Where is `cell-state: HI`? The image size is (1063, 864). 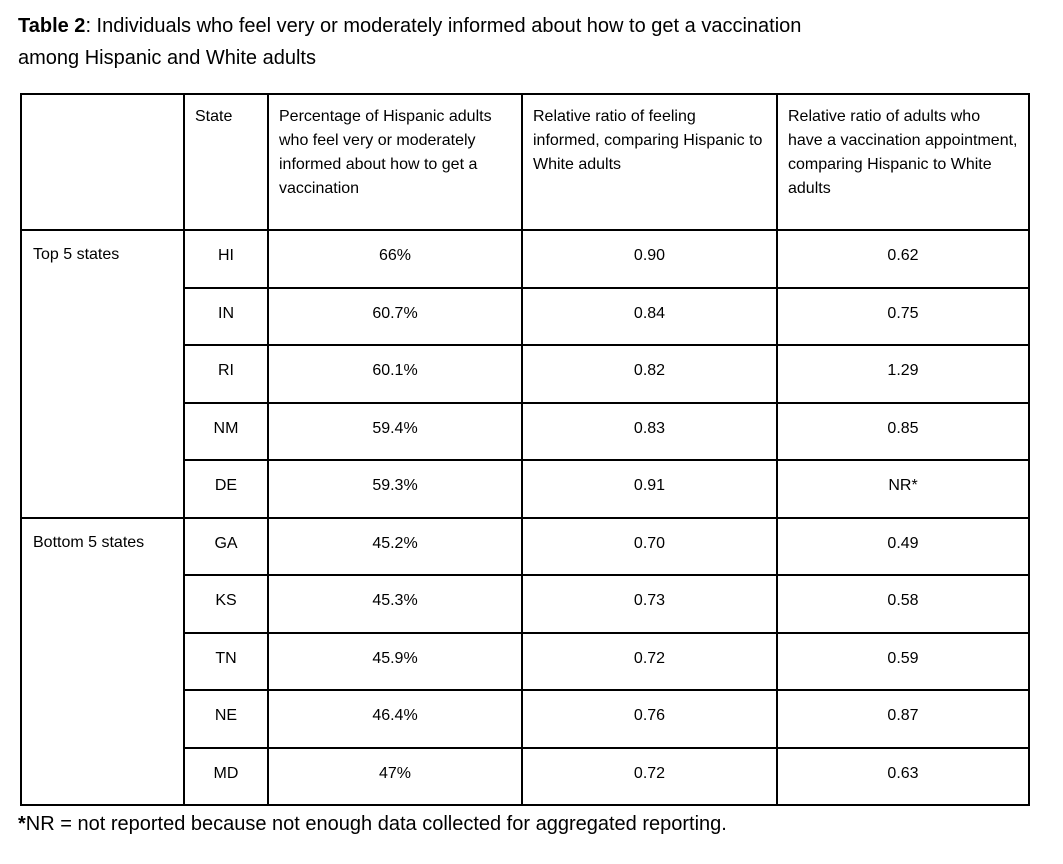 cell-state: HI is located at coordinates (226, 259).